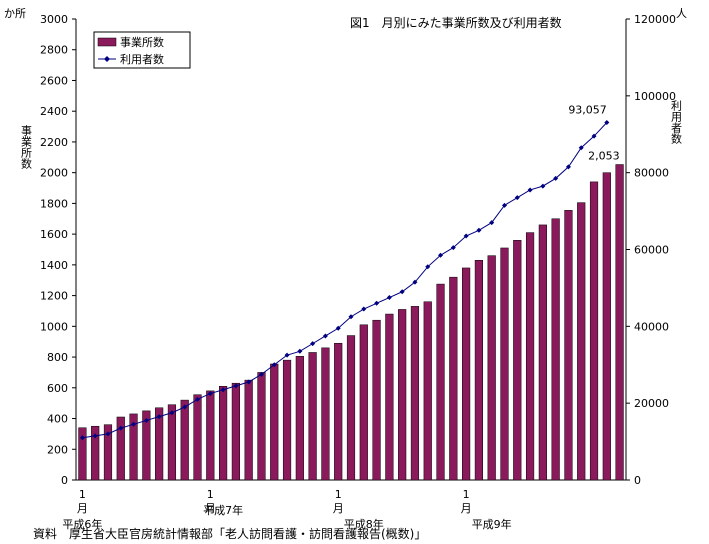  I want to click on left-tick-label: 1200, so click(54, 296).